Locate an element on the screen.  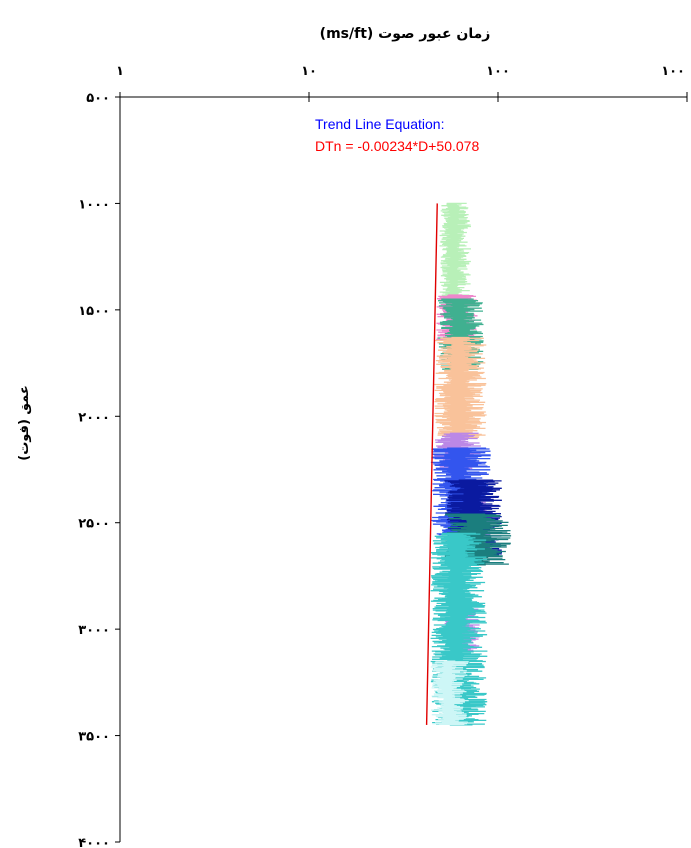
y-axis: ۵۰۰ ۱۰۰۰ ۱۵۰۰ ۲۰۰۰ ۲۵۰۰ ۳۰۰۰ ۳۵۰۰ ۴۰۰۰ is located at coordinates (99, 469).